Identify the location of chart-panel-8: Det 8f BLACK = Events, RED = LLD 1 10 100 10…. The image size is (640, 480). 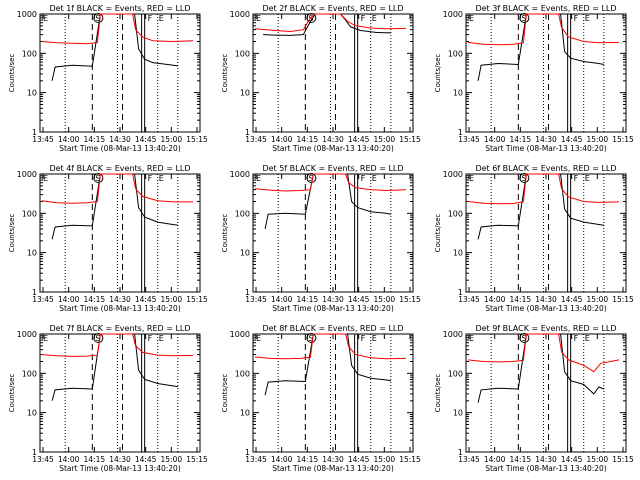
(321, 398).